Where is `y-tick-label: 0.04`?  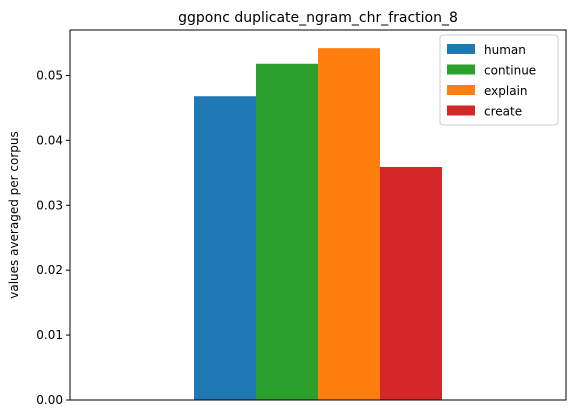 y-tick-label: 0.04 is located at coordinates (49, 140).